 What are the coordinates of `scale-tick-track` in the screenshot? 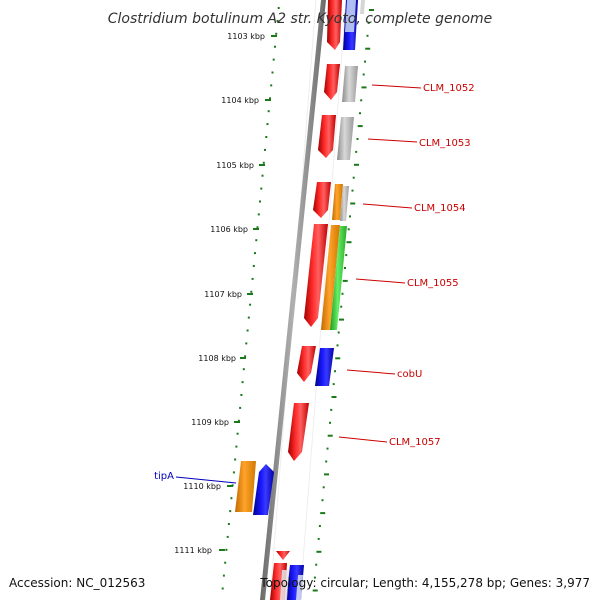 It's located at (249, 298).